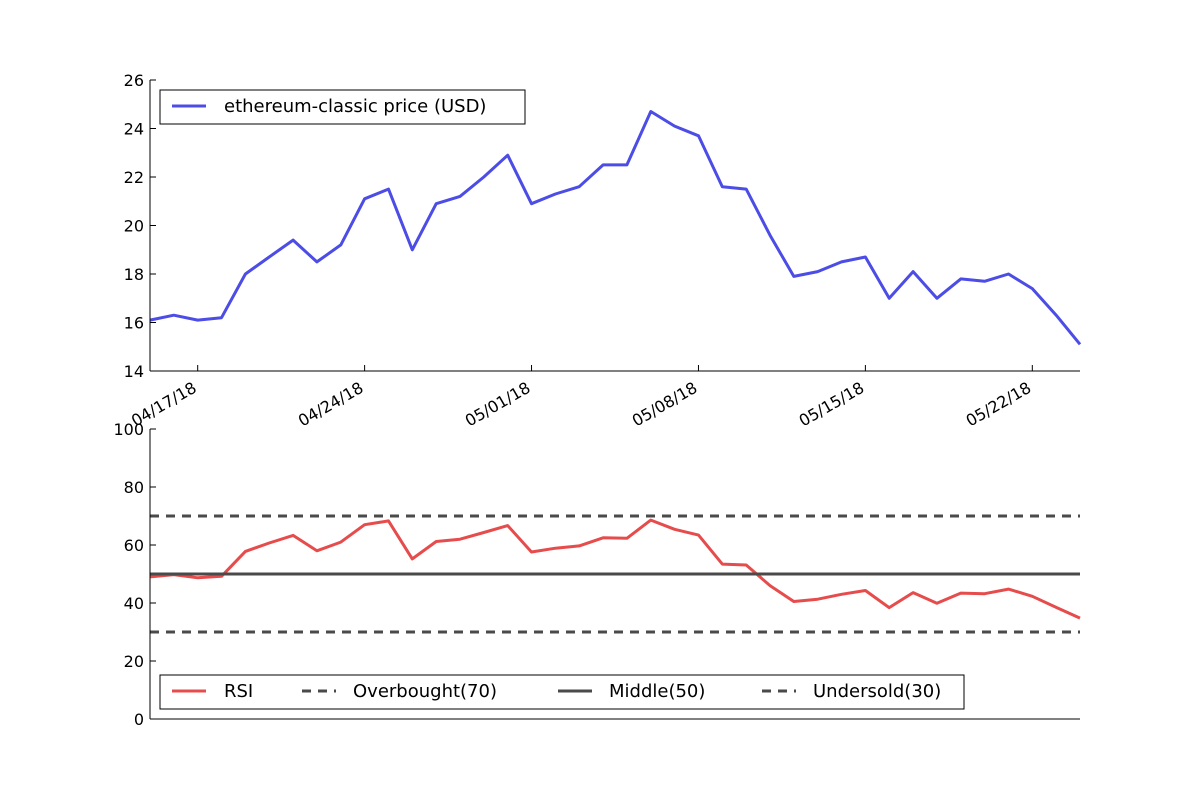 Image resolution: width=1200 pixels, height=800 pixels. I want to click on price-y-tick-label: 16, so click(134, 323).